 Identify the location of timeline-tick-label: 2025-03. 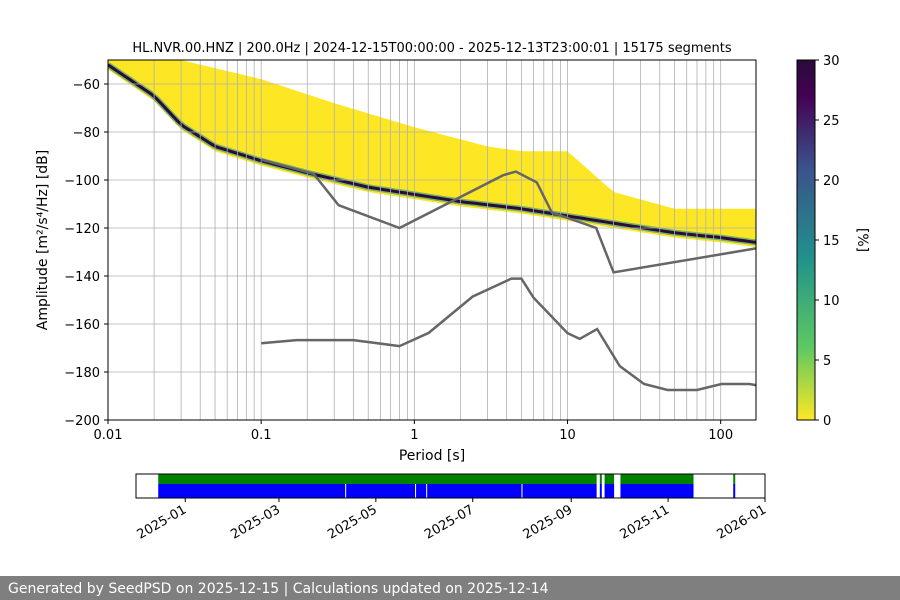
(255, 522).